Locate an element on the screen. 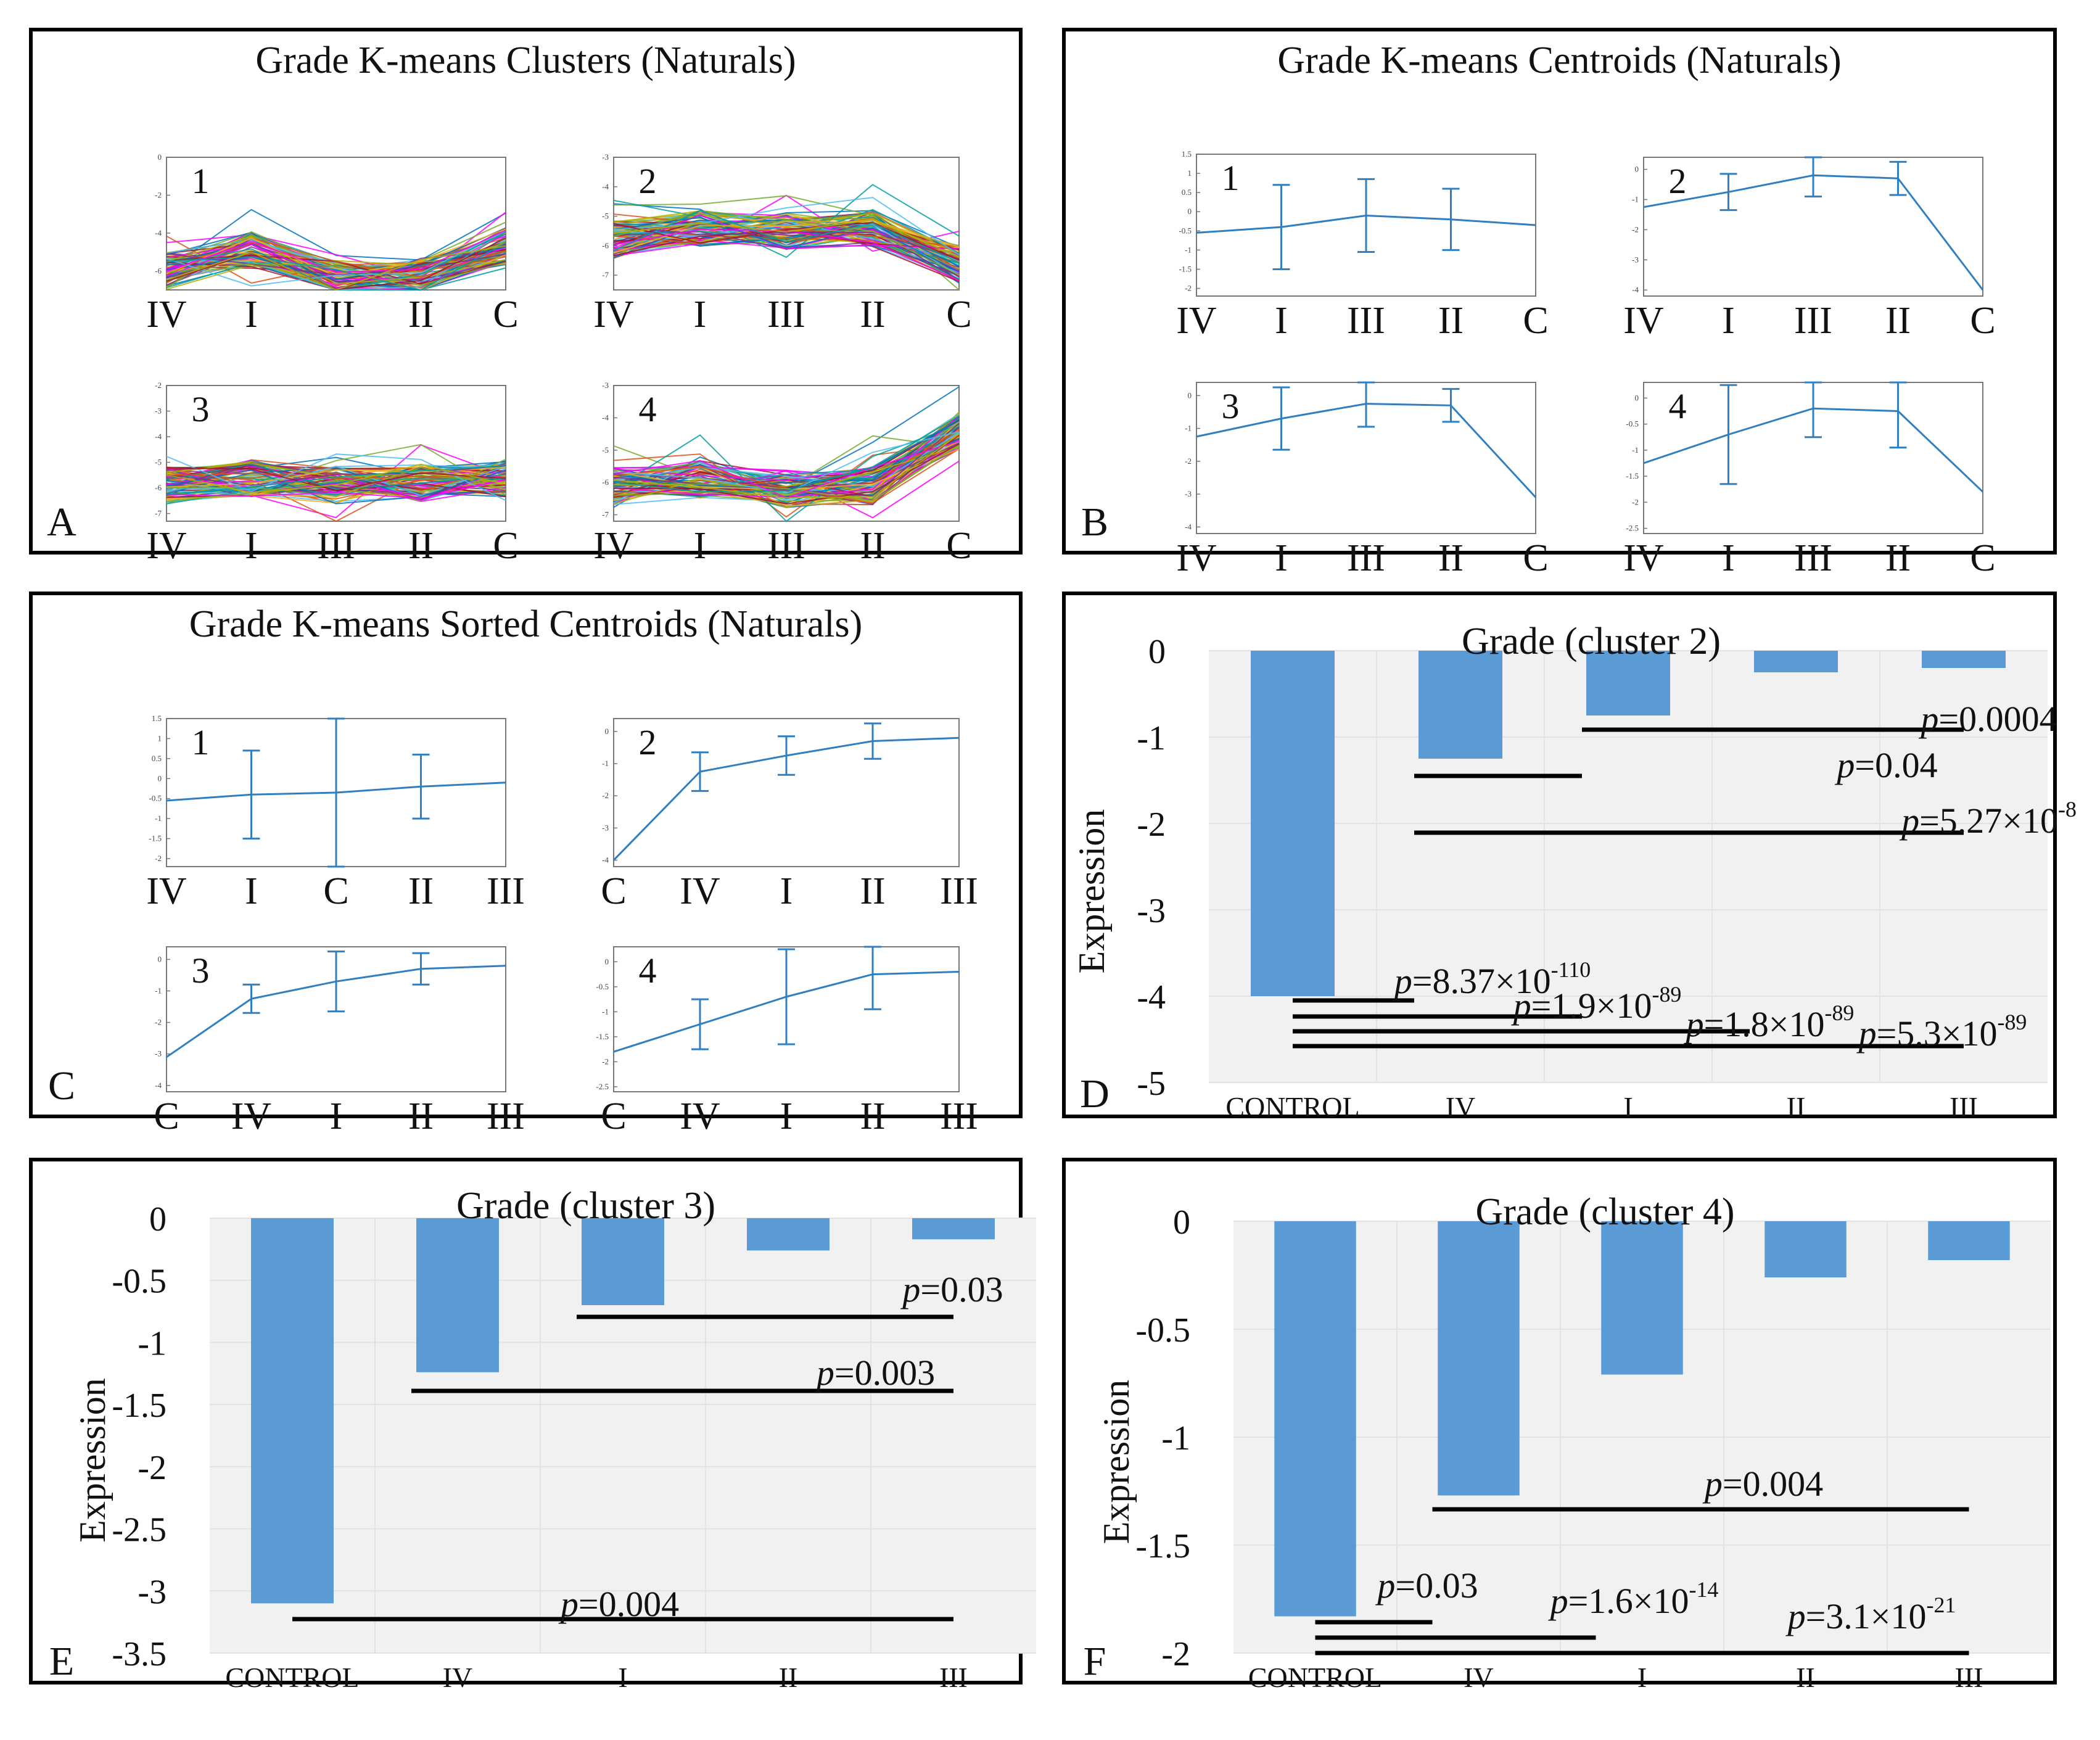 Image resolution: width=2100 pixels, height=1740 pixels. panel-title-A: Grade K-means Clusters (Naturals) is located at coordinates (525, 60).